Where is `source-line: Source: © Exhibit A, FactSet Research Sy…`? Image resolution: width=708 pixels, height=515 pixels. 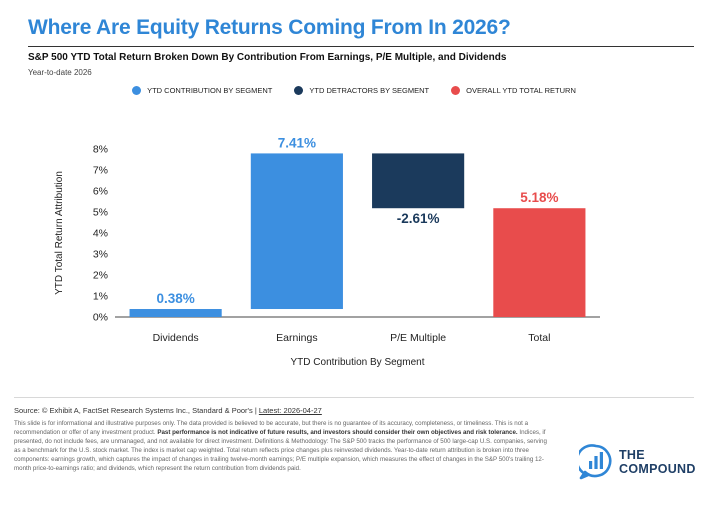
source-line: Source: © Exhibit A, FactSet Research Sy… is located at coordinates (168, 410).